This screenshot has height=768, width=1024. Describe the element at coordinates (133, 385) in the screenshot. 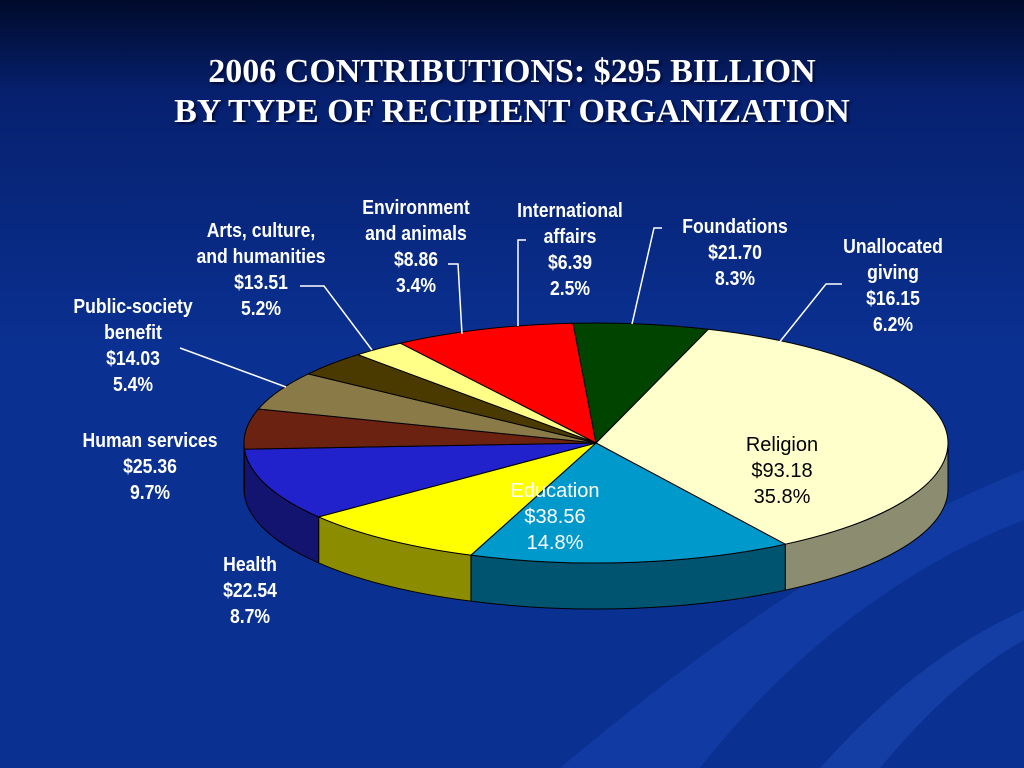

I see `label-public-society-percent: 5.4%` at that location.